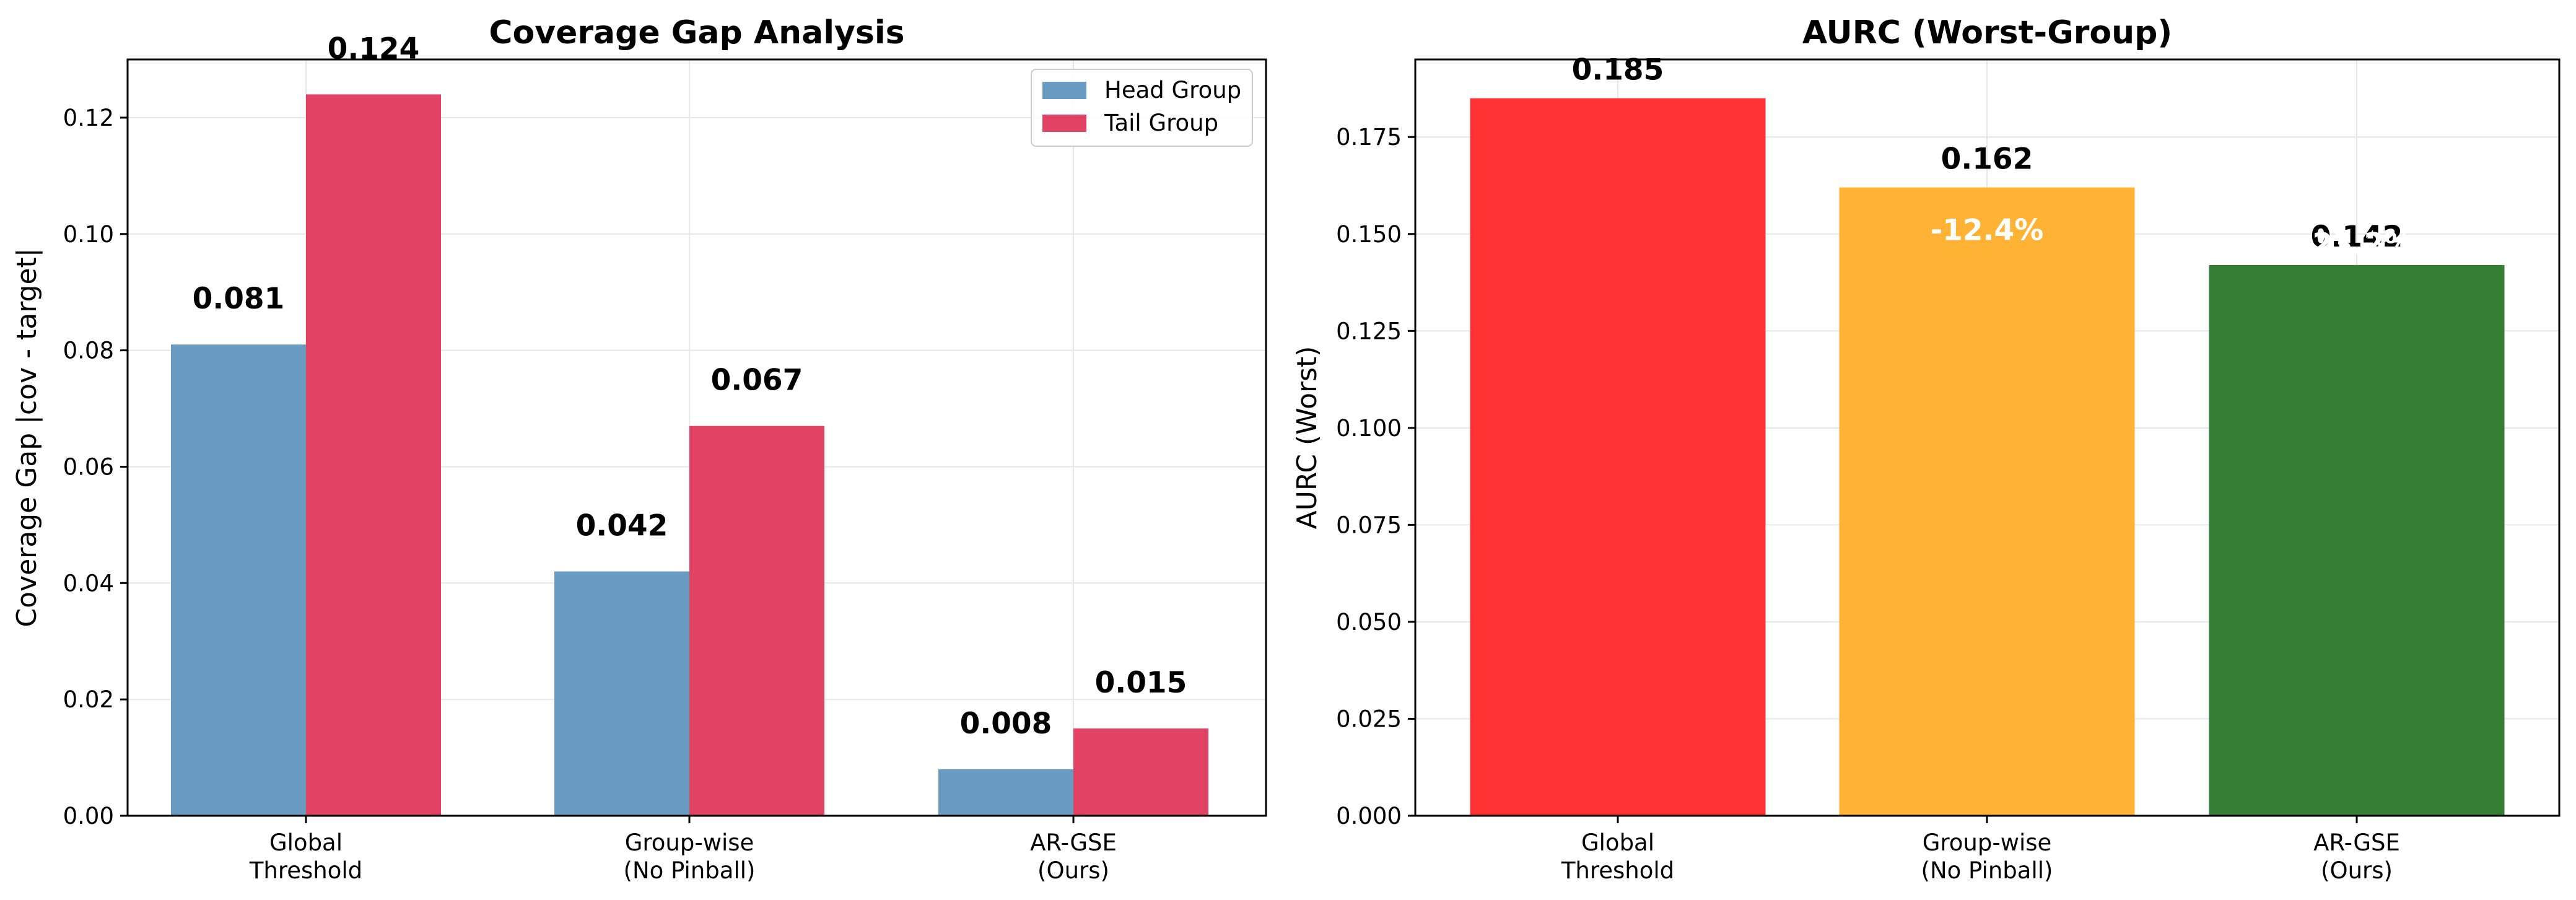 This screenshot has width=2576, height=900. I want to click on y-tick-label: 0.02, so click(88, 699).